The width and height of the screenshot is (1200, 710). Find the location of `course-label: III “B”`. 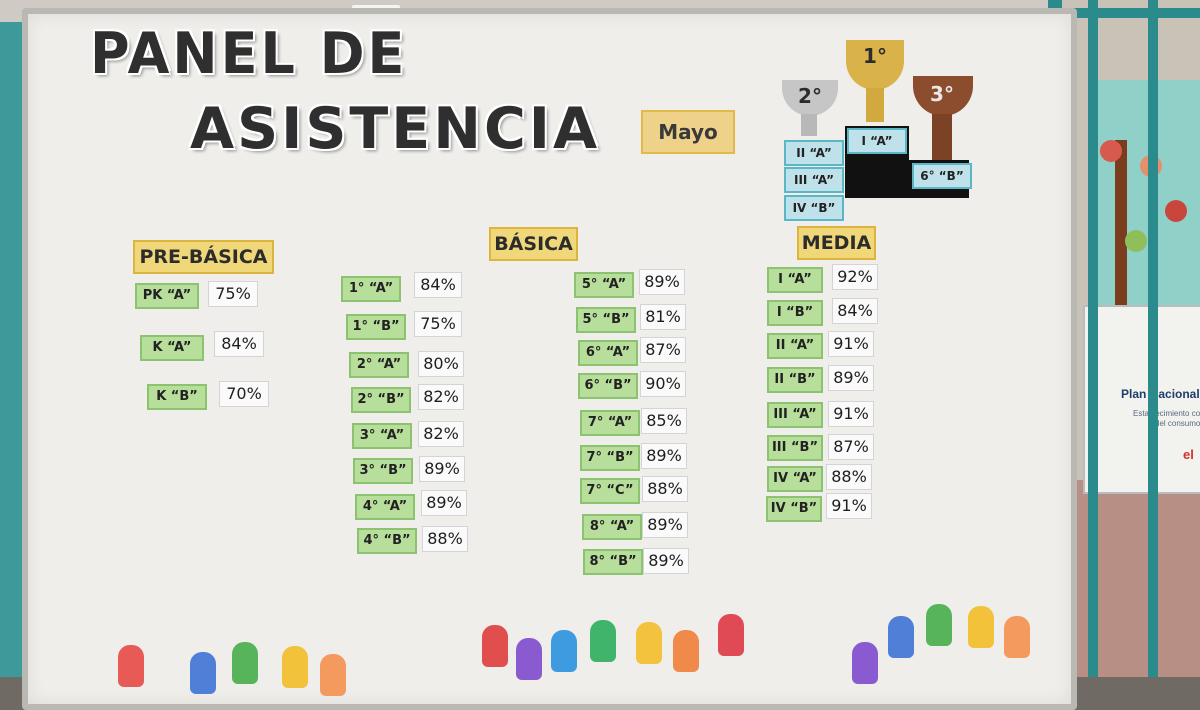

course-label: III “B” is located at coordinates (795, 448).